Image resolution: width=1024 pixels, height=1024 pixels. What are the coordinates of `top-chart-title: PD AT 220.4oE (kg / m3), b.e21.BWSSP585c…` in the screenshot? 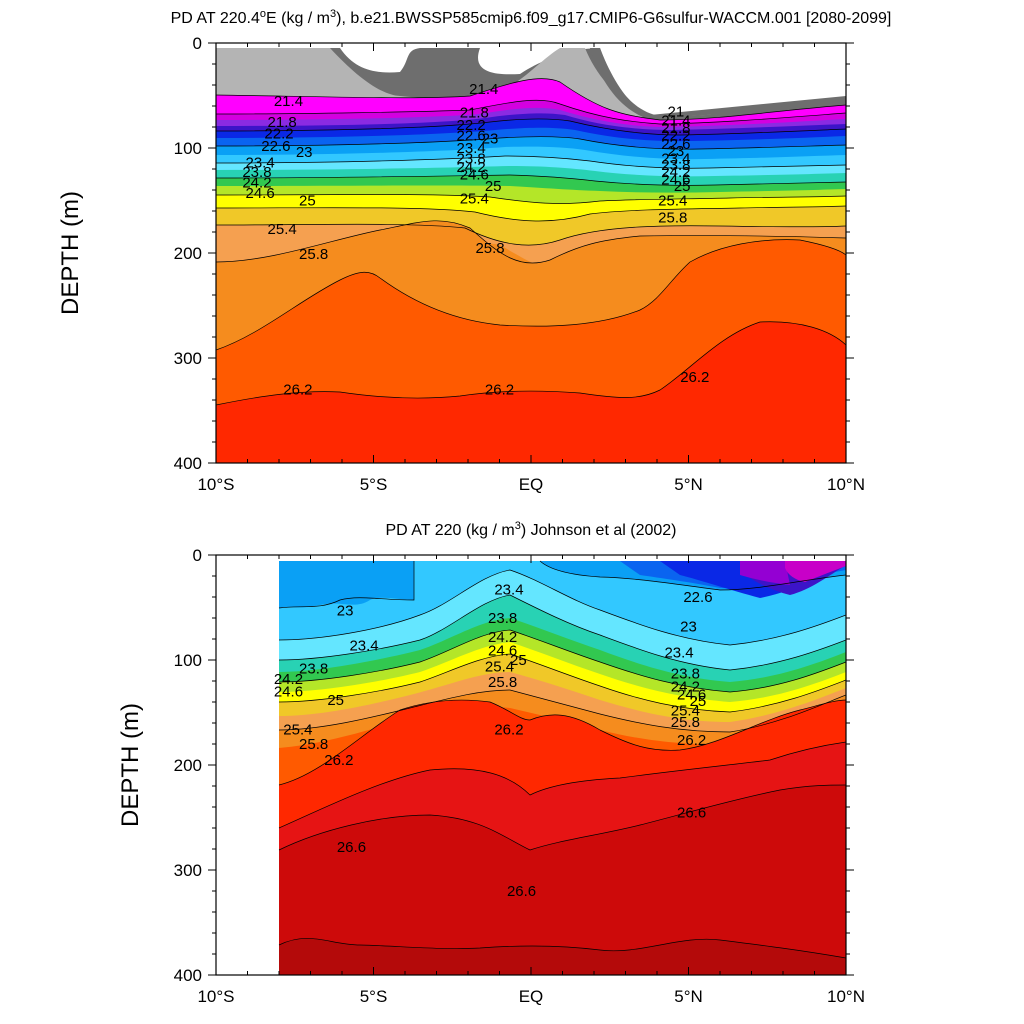 It's located at (531, 17).